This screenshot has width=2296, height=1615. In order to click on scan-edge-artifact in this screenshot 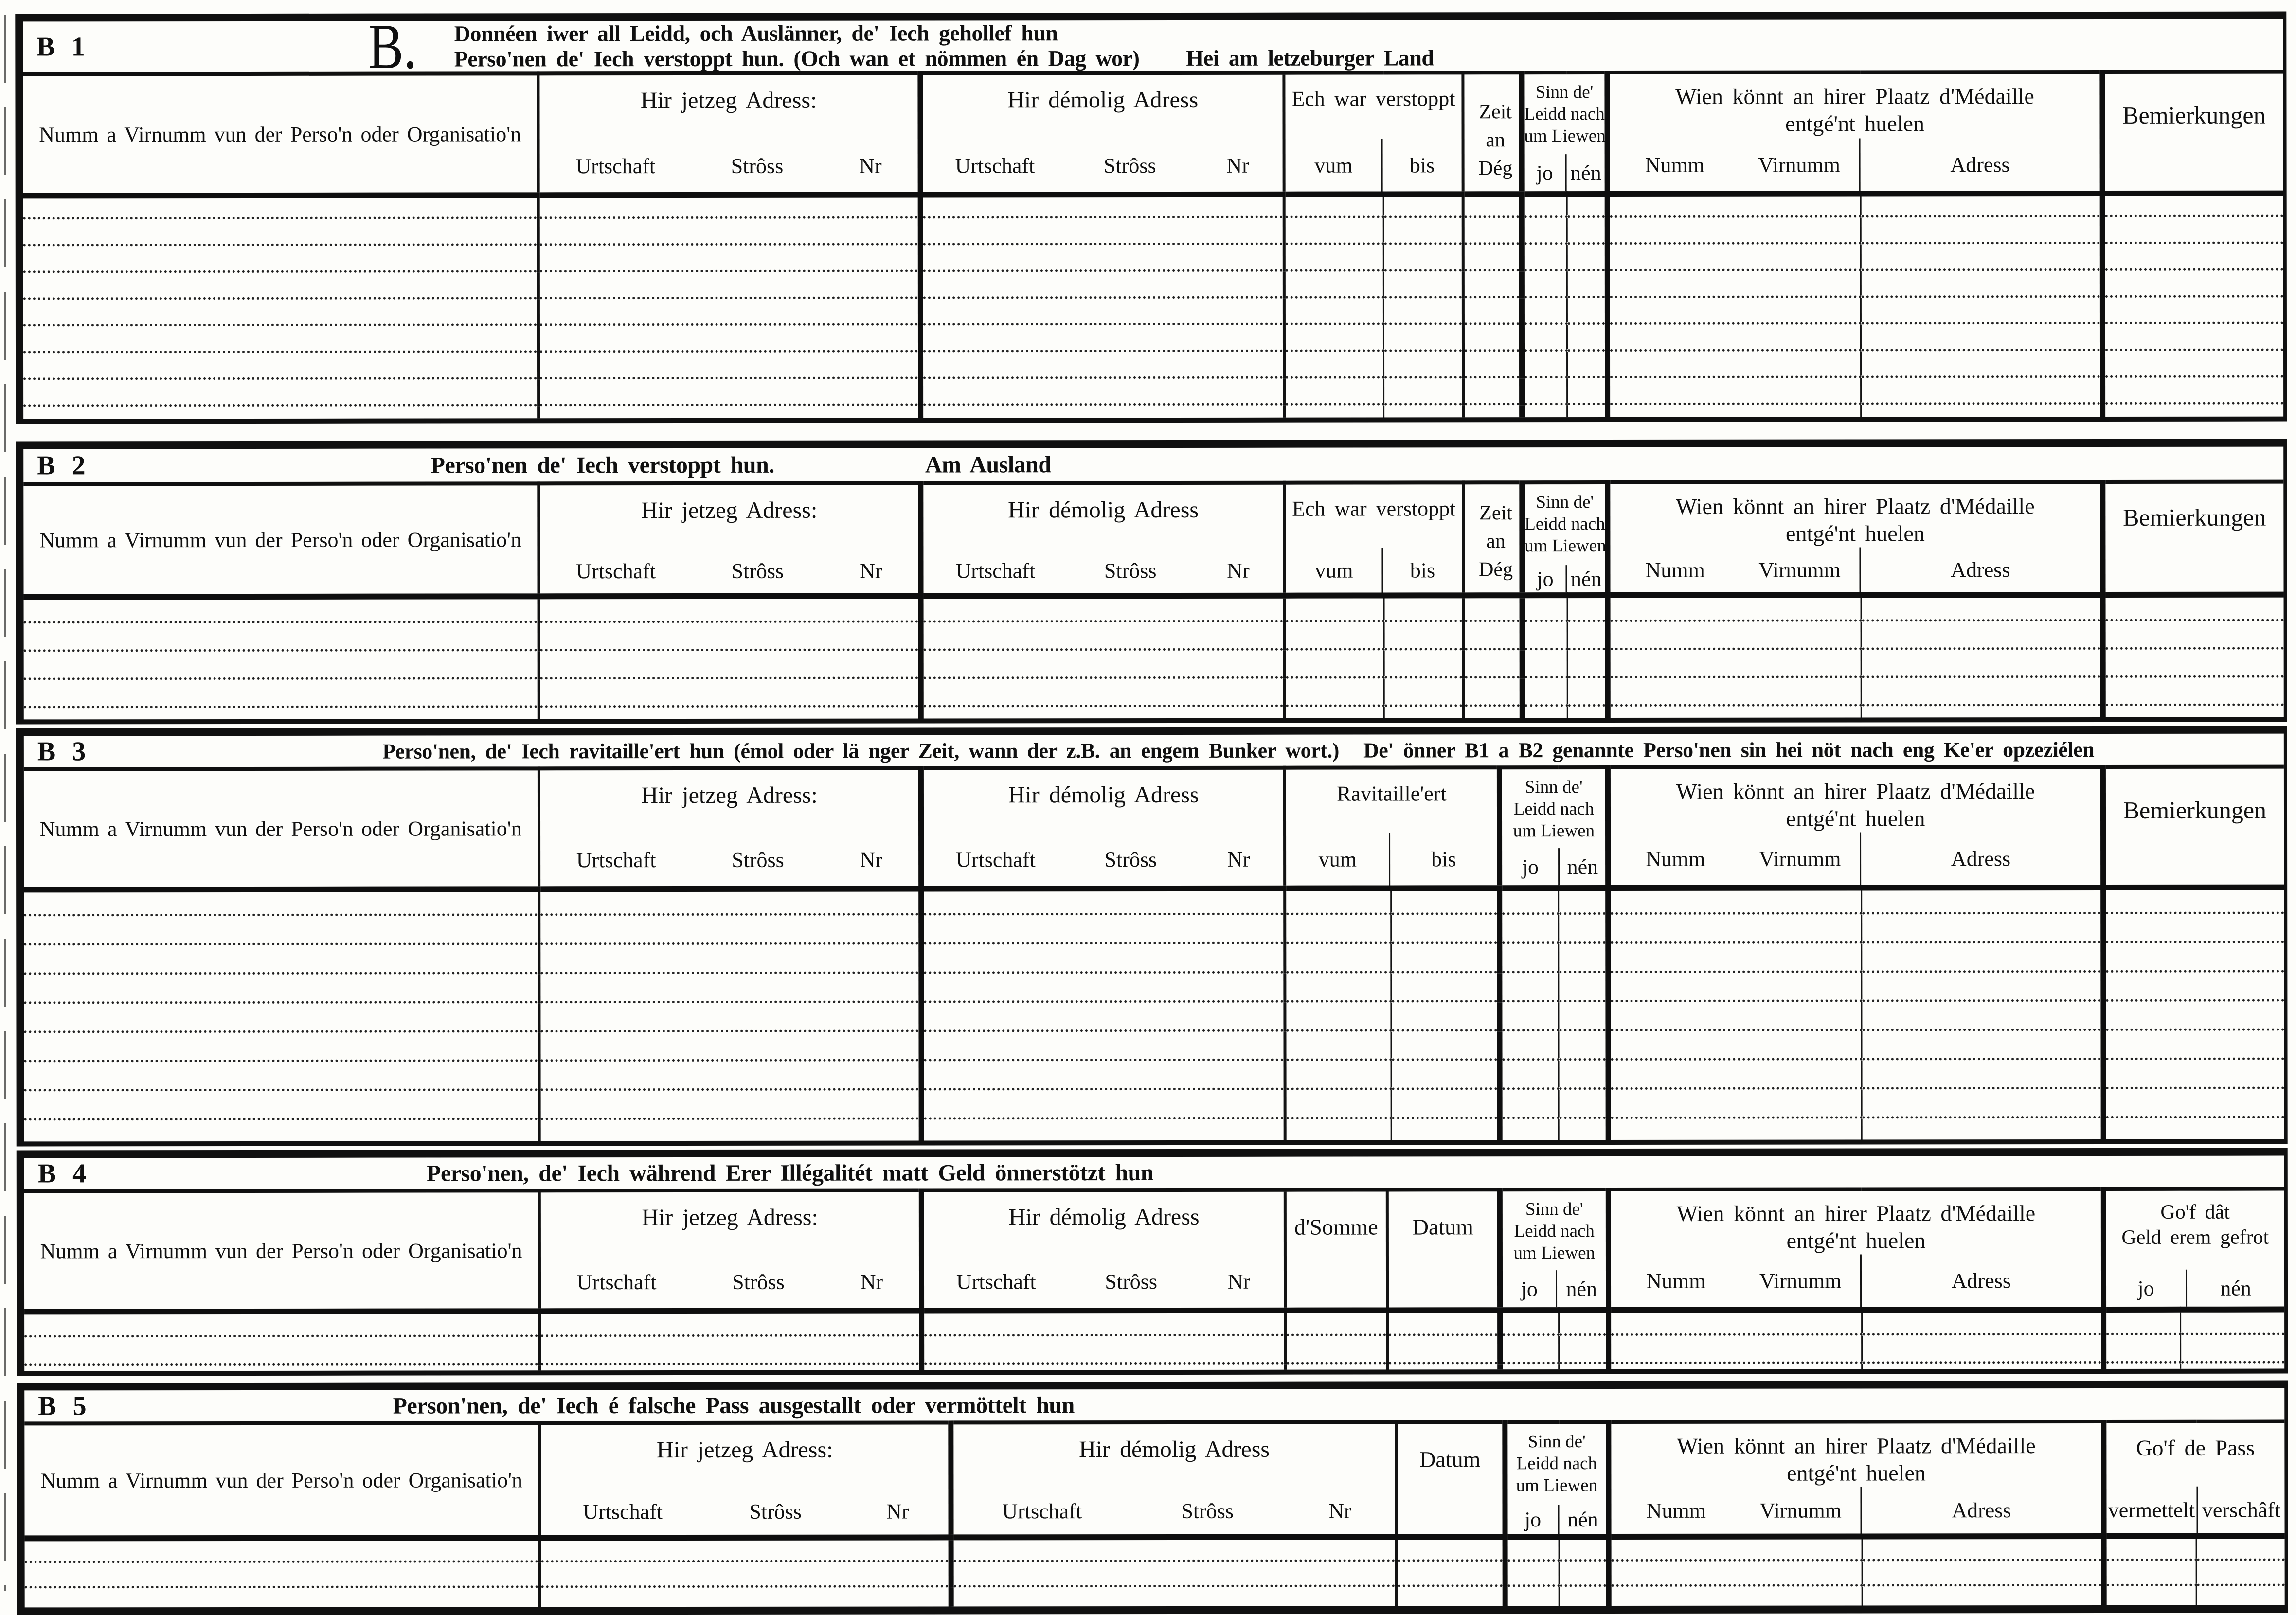, I will do `click(5, 803)`.